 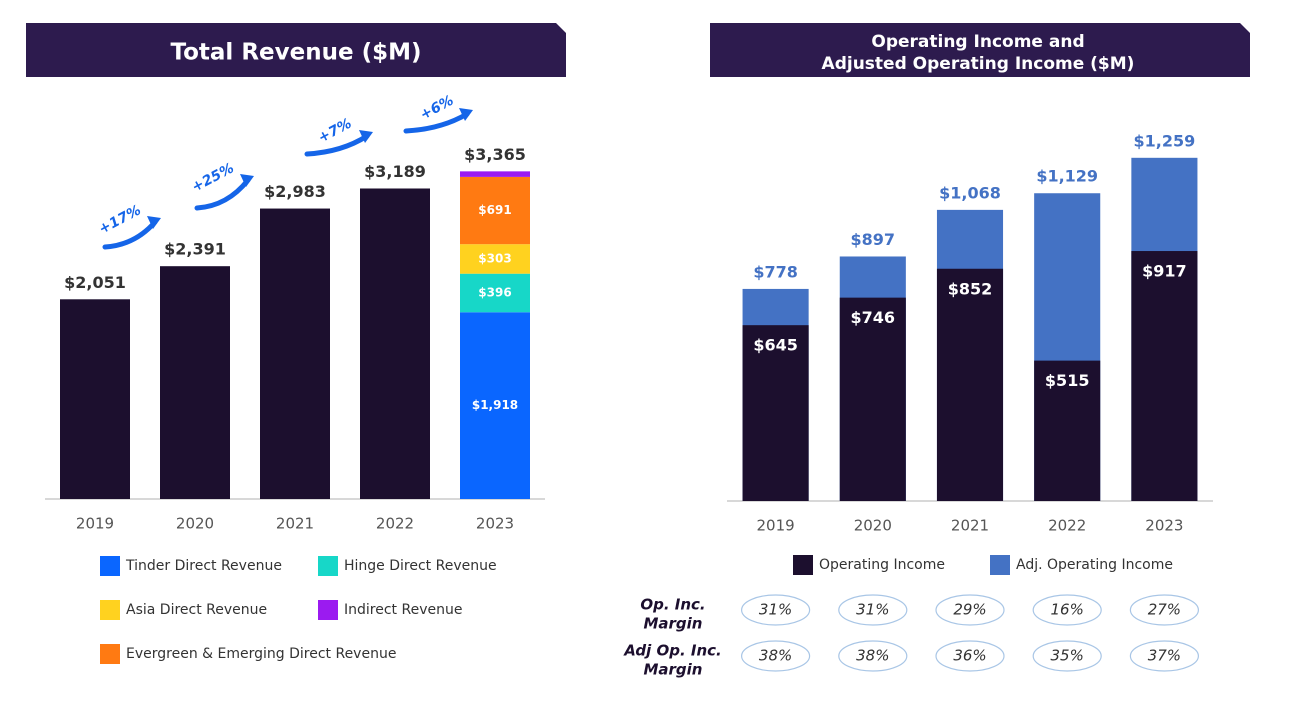 What do you see at coordinates (119, 219) in the screenshot?
I see `growth-annotation: +17%` at bounding box center [119, 219].